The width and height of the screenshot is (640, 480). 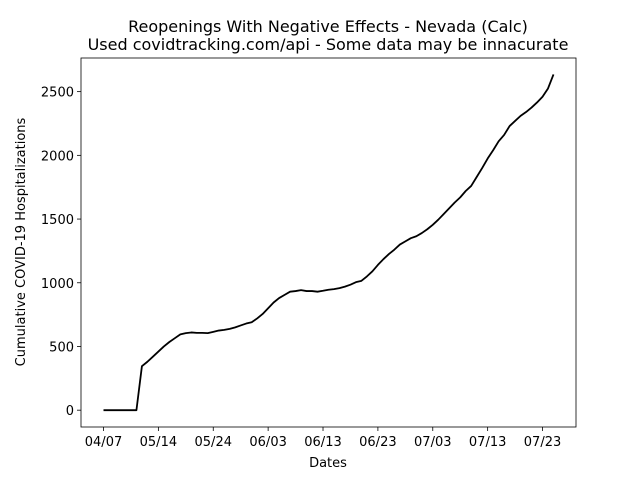 I want to click on y-tick-label: 2000, so click(x=57, y=156).